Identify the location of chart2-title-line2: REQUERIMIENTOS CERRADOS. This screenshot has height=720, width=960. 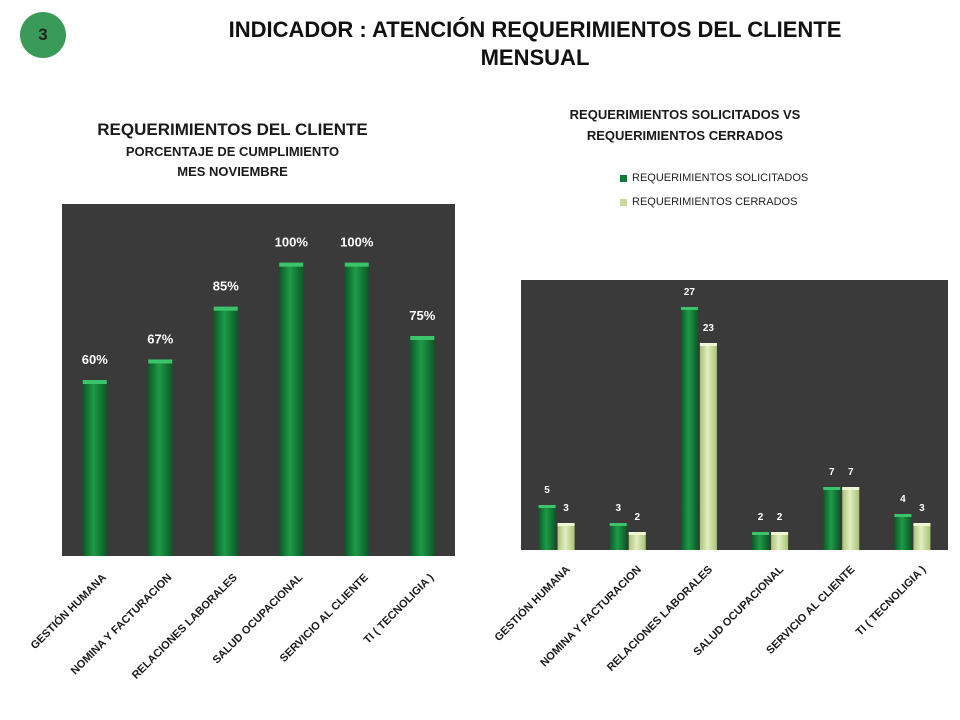
(685, 135).